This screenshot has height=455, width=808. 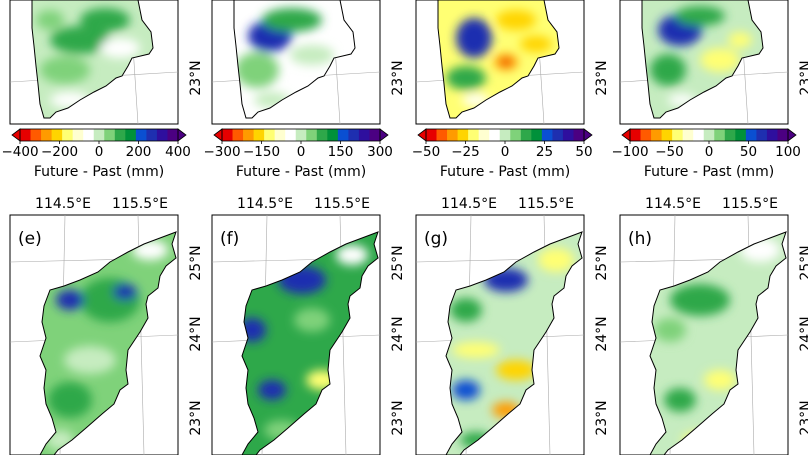 I want to click on panel-f: 114.5°E 115.5°E (f) 25°N 24°N 23°N, so click(x=308, y=325).